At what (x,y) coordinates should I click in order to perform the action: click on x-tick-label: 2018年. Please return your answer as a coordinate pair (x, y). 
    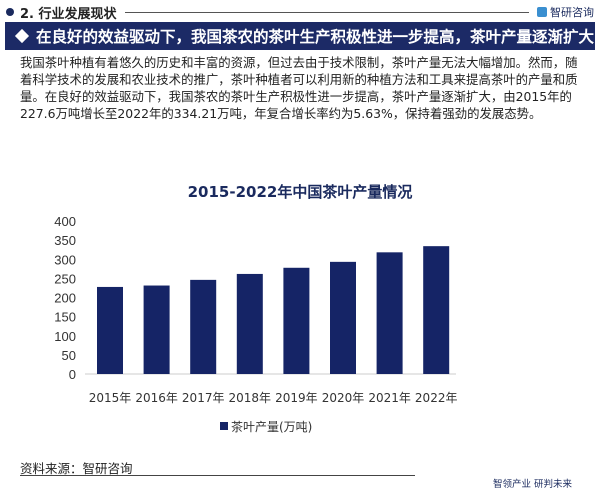
    Looking at the image, I should click on (250, 398).